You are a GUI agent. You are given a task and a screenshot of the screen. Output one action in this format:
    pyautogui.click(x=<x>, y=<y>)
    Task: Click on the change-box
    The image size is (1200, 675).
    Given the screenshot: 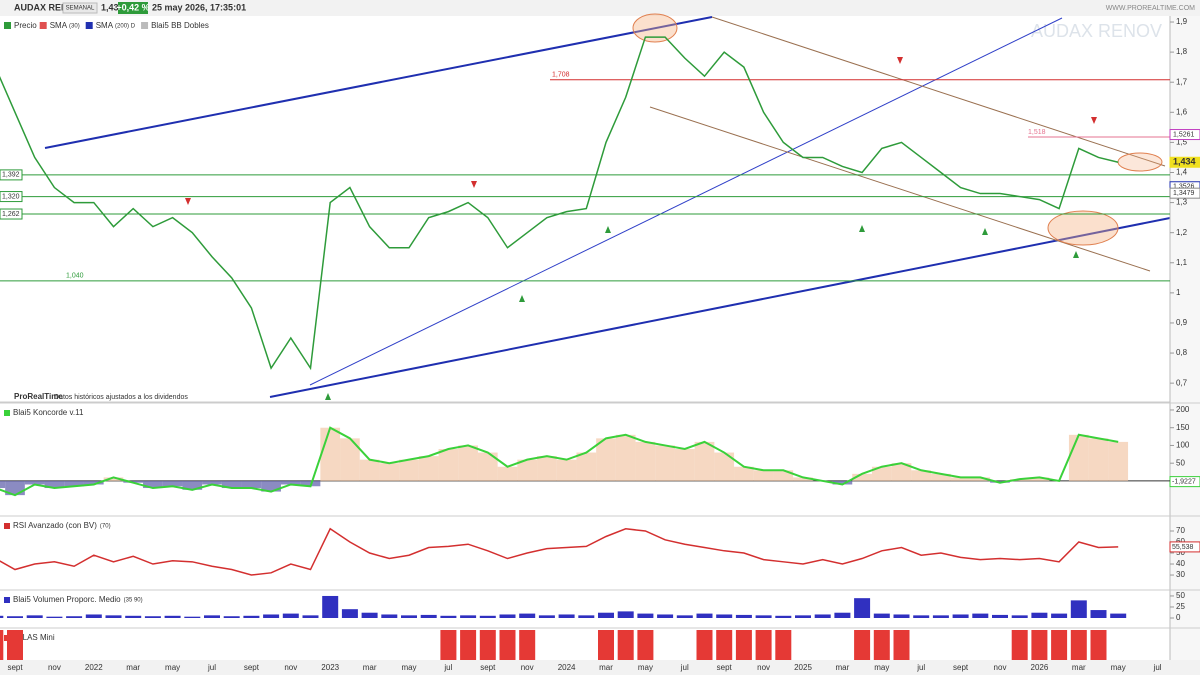 What is the action you would take?
    pyautogui.click(x=133, y=8)
    